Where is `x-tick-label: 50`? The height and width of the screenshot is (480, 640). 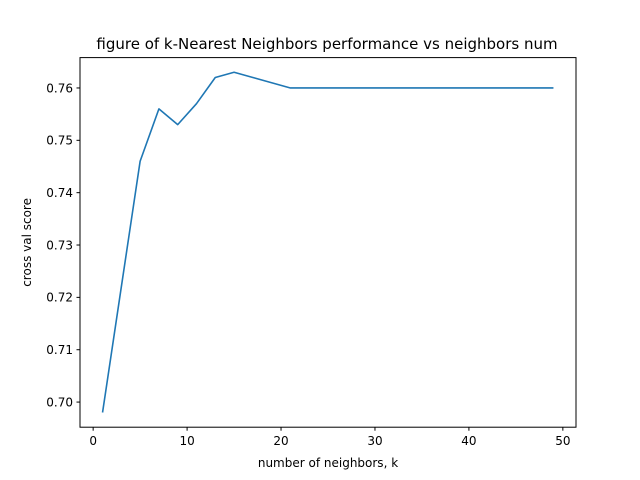
x-tick-label: 50 is located at coordinates (562, 441).